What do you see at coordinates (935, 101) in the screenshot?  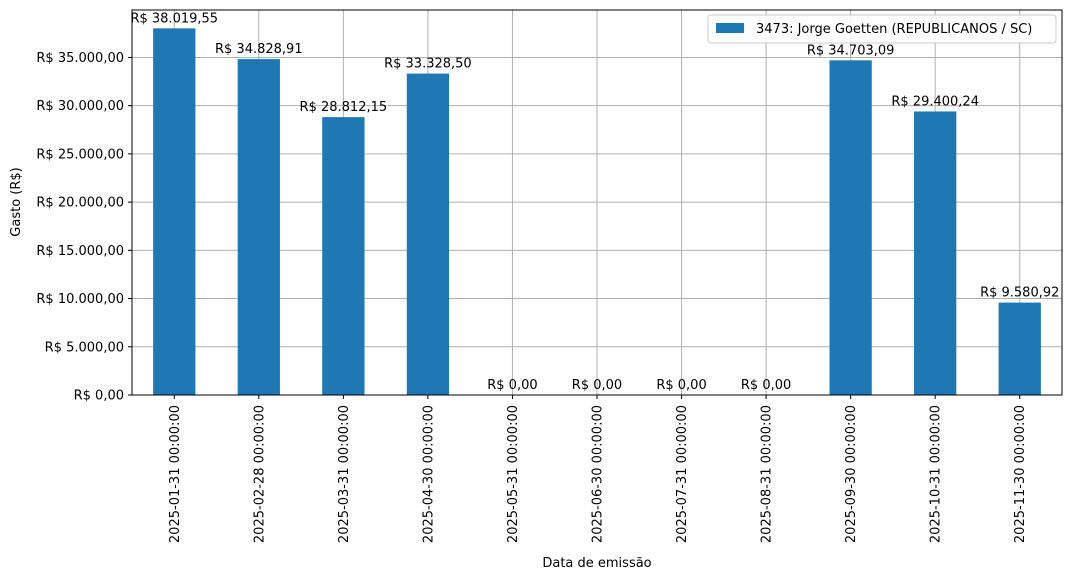 I see `data-label: R$ 29.400,24` at bounding box center [935, 101].